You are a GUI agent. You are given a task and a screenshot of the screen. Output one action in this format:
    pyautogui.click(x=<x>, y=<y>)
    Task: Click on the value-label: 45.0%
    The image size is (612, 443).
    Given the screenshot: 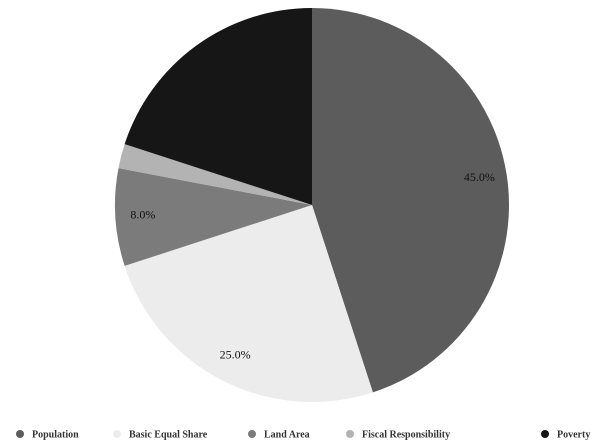 What is the action you would take?
    pyautogui.click(x=479, y=177)
    